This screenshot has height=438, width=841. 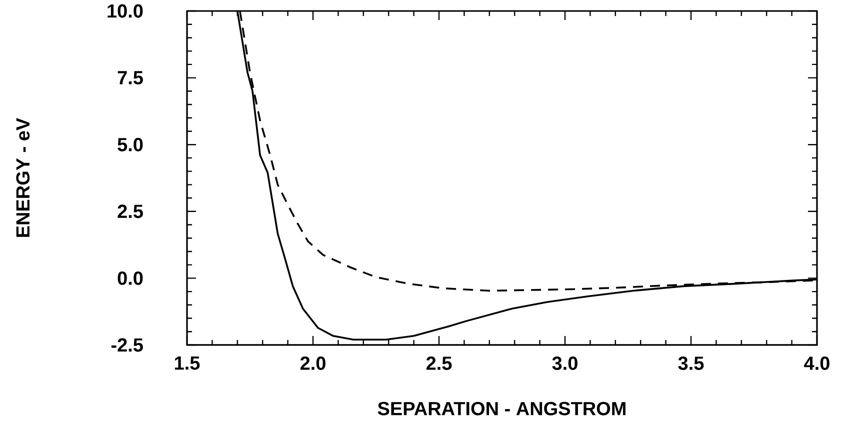 What do you see at coordinates (817, 363) in the screenshot?
I see `x-tick-label: 4.0` at bounding box center [817, 363].